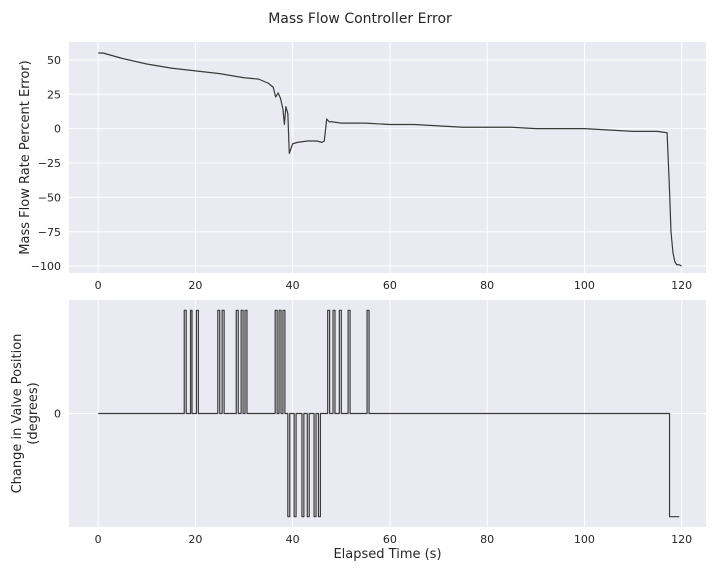  What do you see at coordinates (49, 163) in the screenshot?
I see `y-tick-label: −25` at bounding box center [49, 163].